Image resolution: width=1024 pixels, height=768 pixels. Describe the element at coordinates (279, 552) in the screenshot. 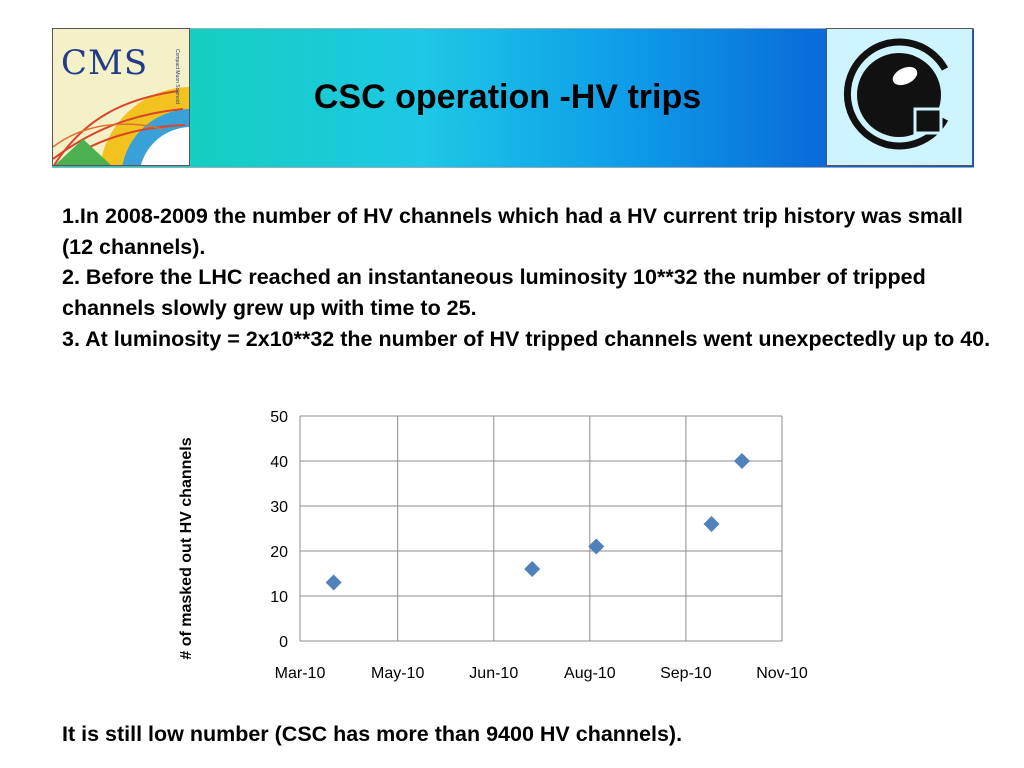

I see `y-tick-label-2: 20` at that location.